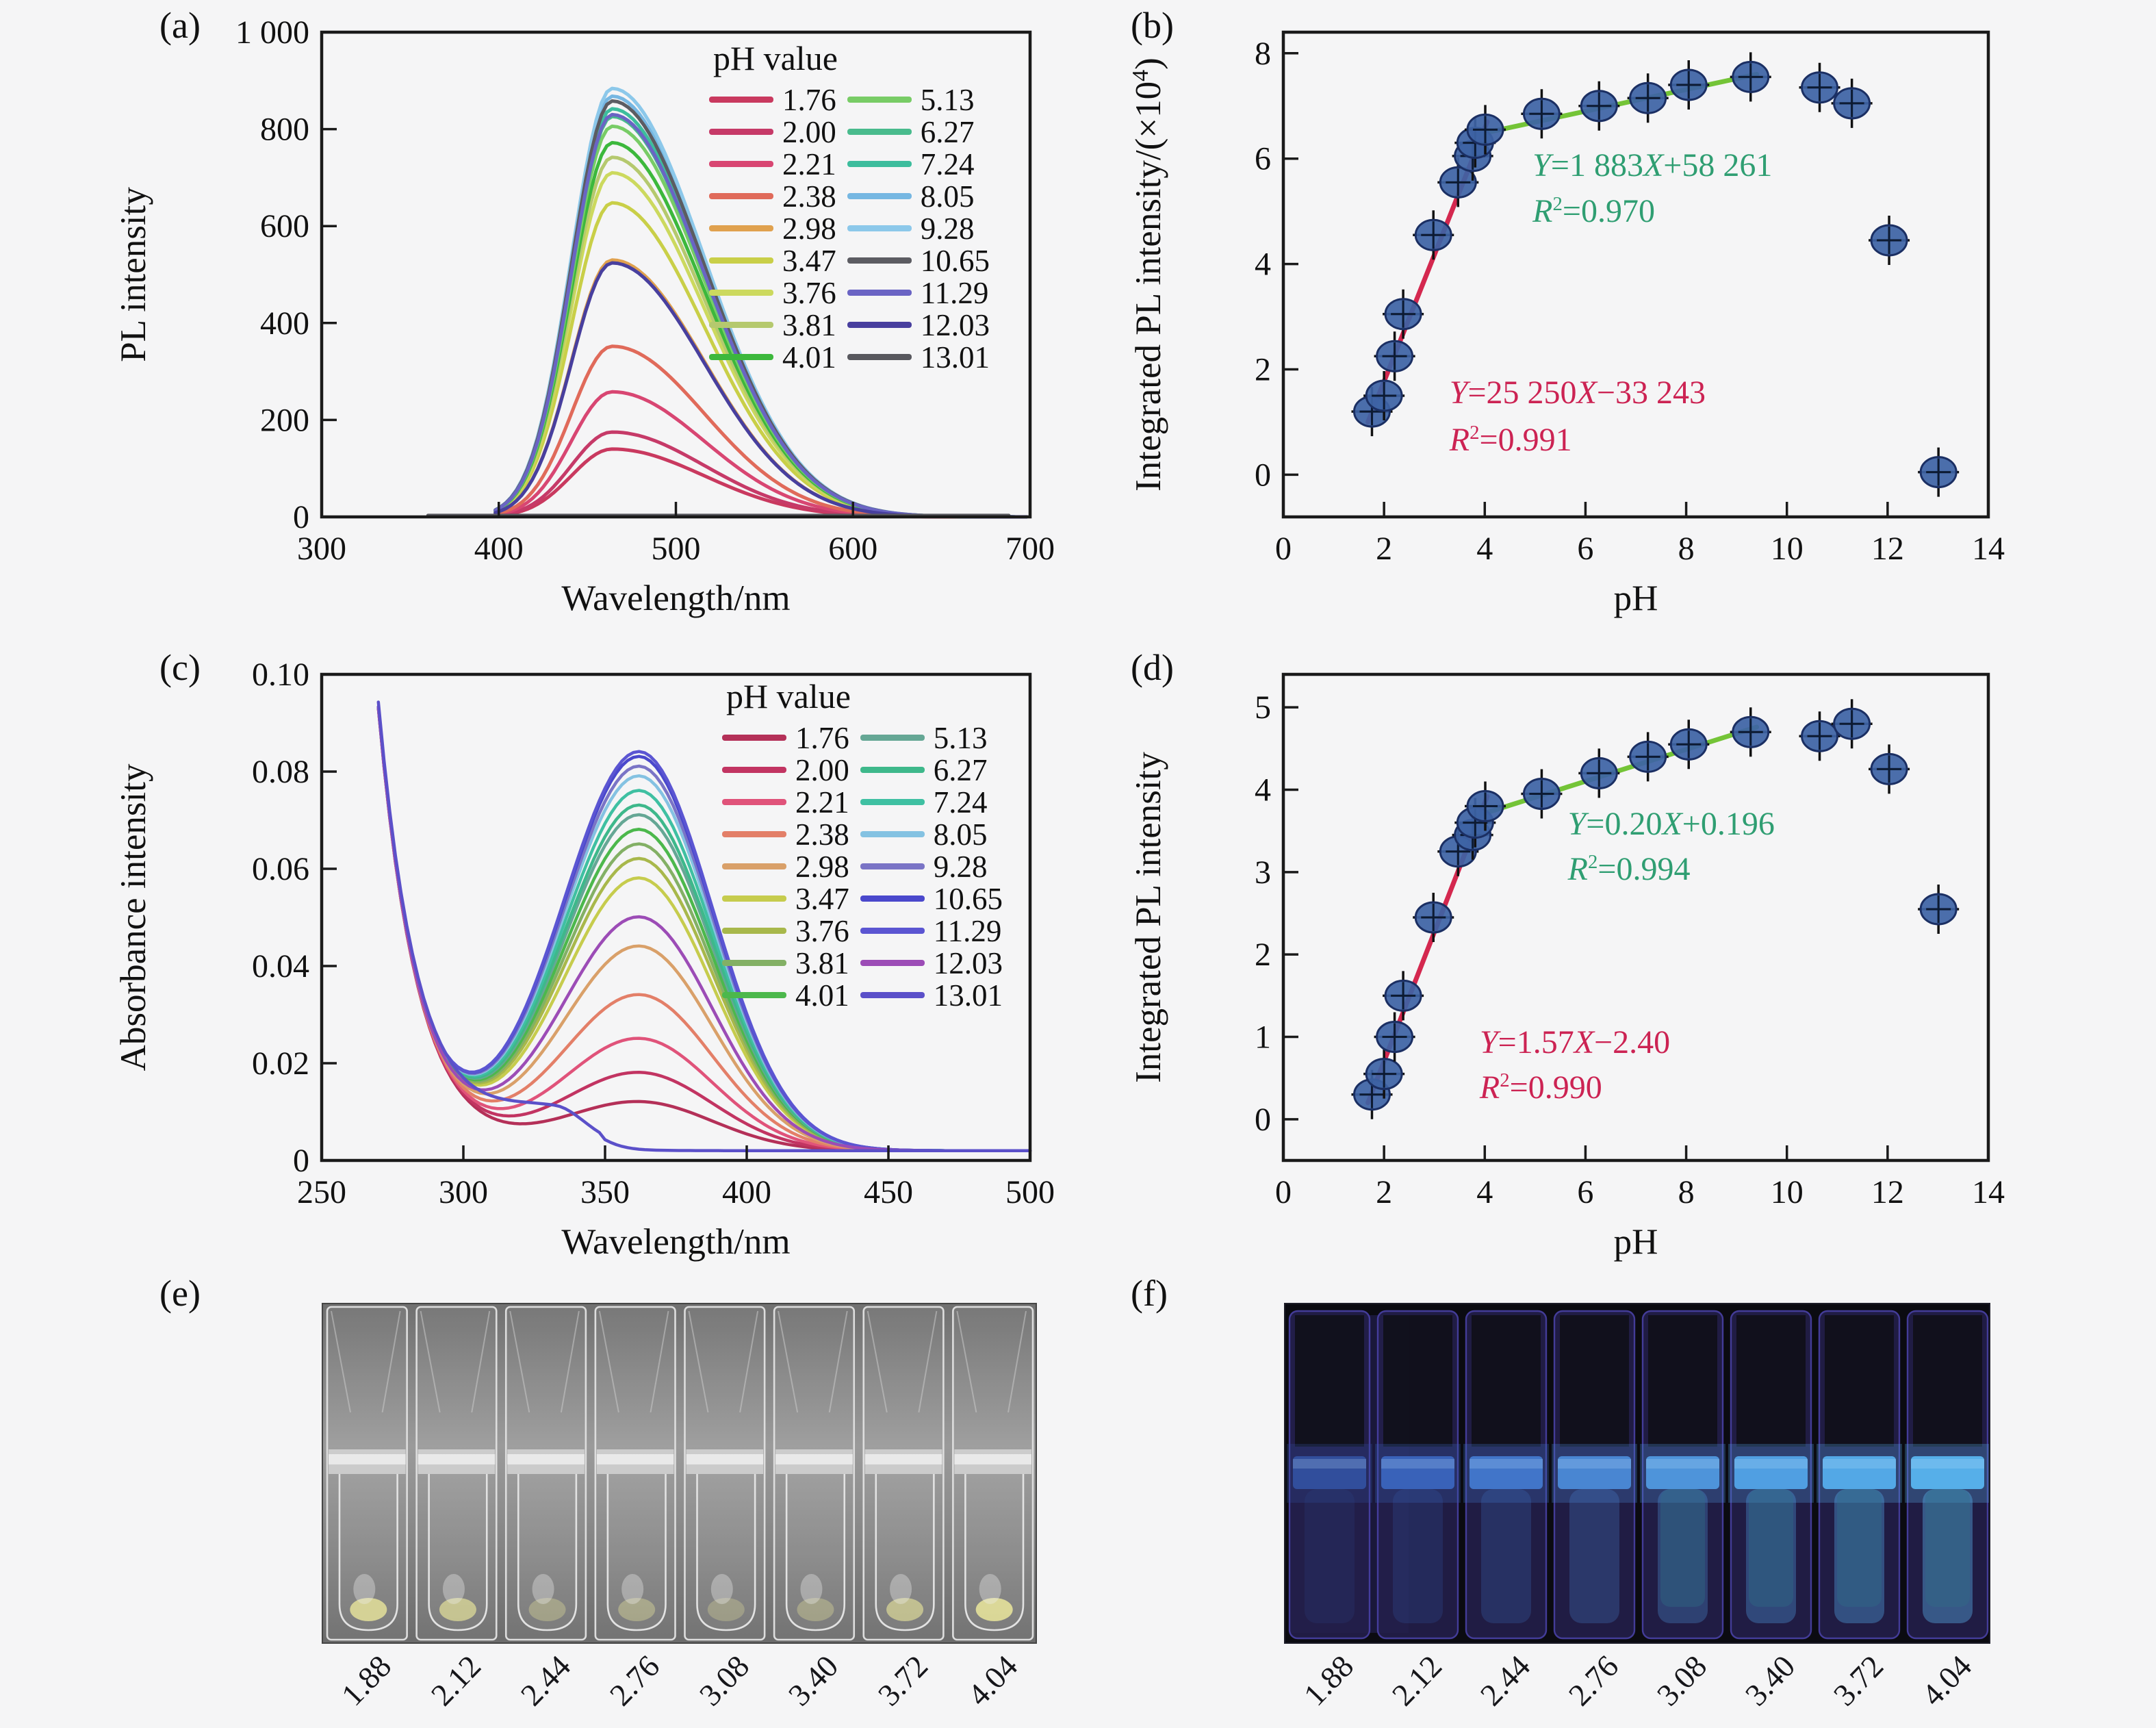 Image resolution: width=2156 pixels, height=1728 pixels. I want to click on panel-a-label: (a), so click(180, 25).